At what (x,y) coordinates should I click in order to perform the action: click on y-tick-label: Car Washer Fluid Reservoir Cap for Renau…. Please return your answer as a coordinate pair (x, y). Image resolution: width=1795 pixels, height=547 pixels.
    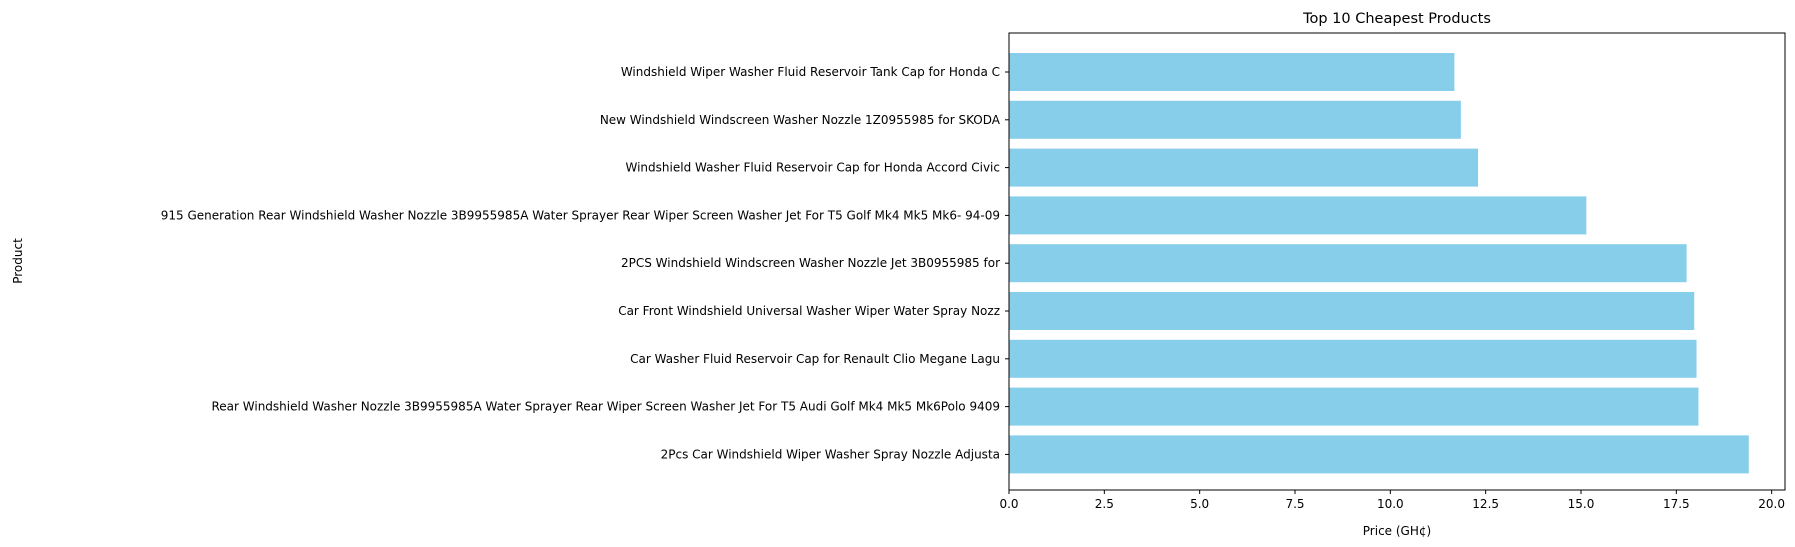
    Looking at the image, I should click on (815, 359).